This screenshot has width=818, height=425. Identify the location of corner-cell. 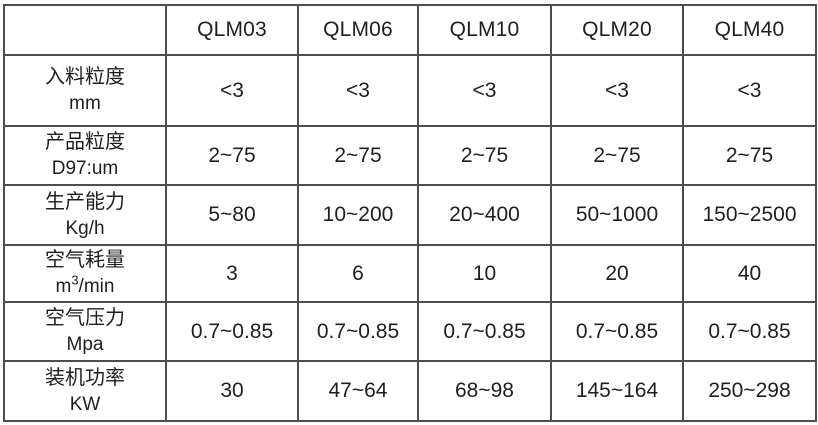
(85, 30).